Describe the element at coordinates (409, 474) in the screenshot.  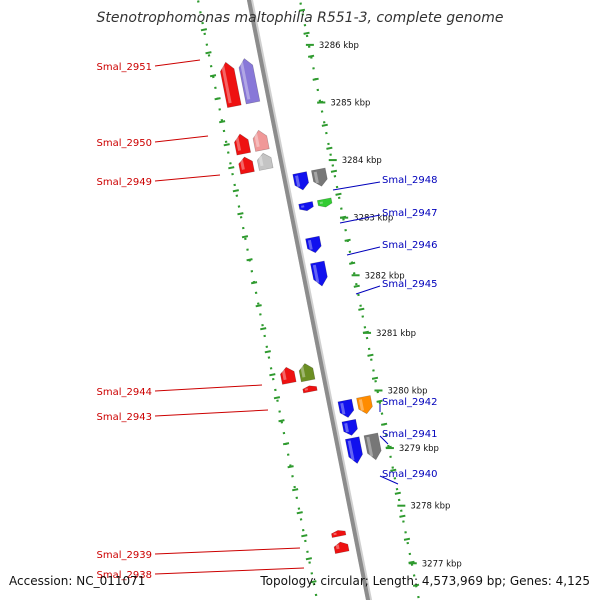
I see `right-gene-label: Smal_2940` at that location.